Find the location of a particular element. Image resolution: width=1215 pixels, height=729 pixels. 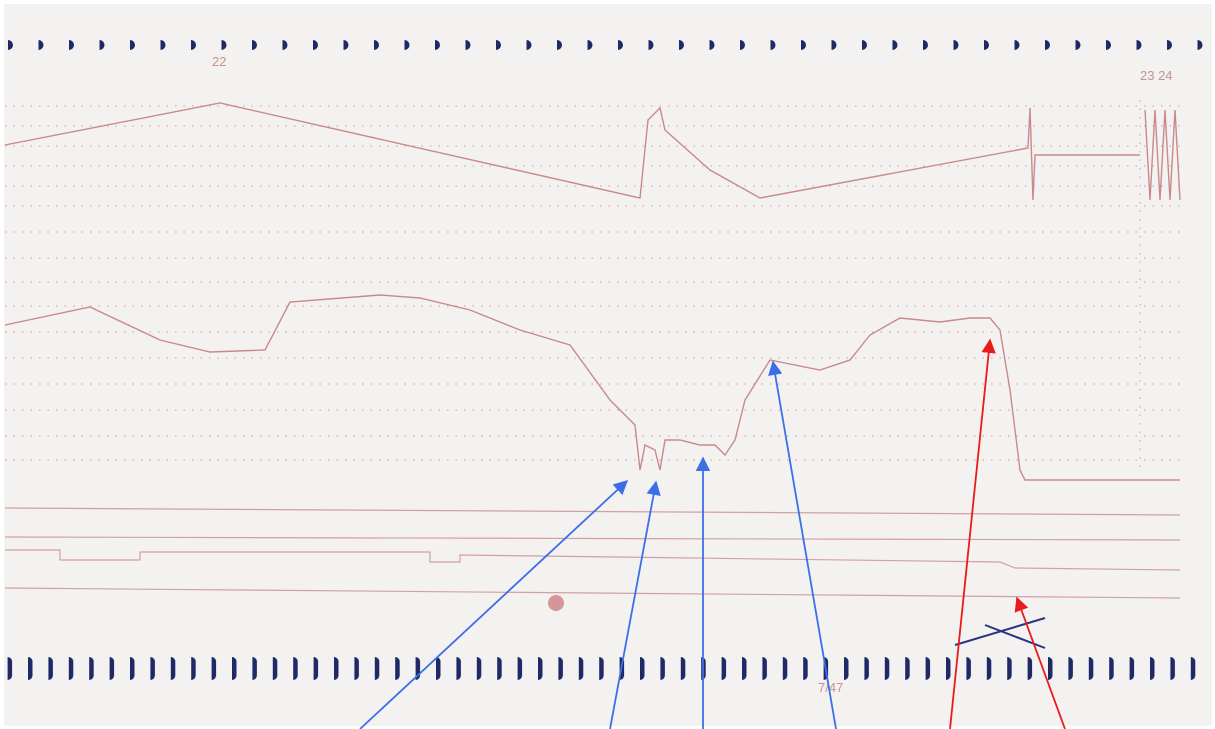

label: 7/47 is located at coordinates (830, 687).